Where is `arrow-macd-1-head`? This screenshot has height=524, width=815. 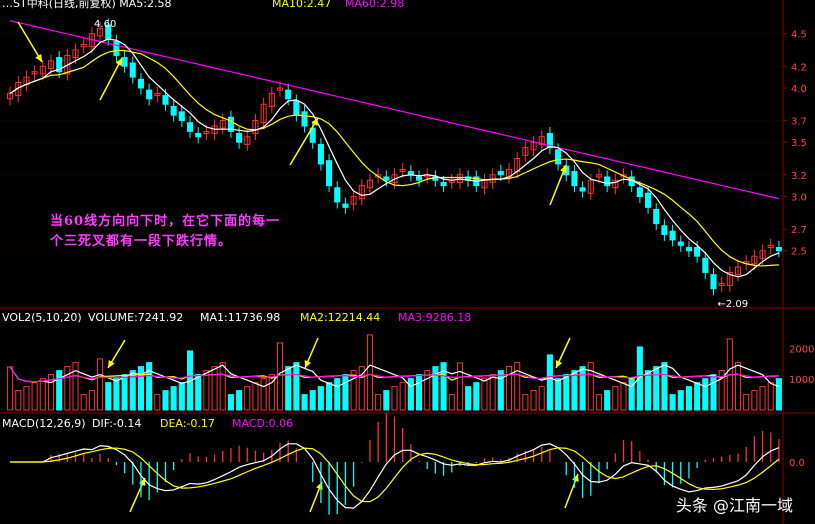 arrow-macd-1-head is located at coordinates (142, 482).